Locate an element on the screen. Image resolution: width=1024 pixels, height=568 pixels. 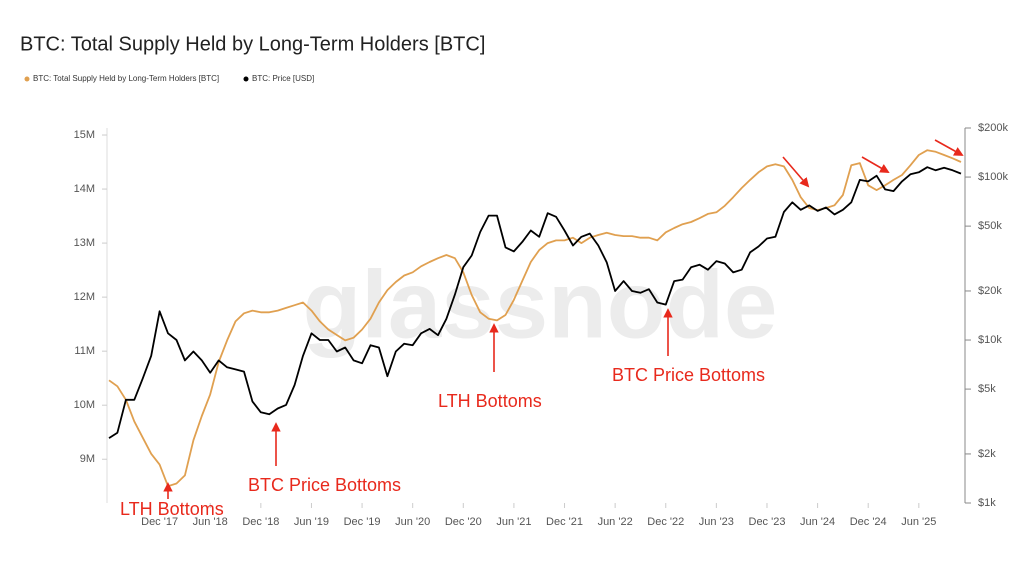
y-tick-label: 14M is located at coordinates (84, 189).